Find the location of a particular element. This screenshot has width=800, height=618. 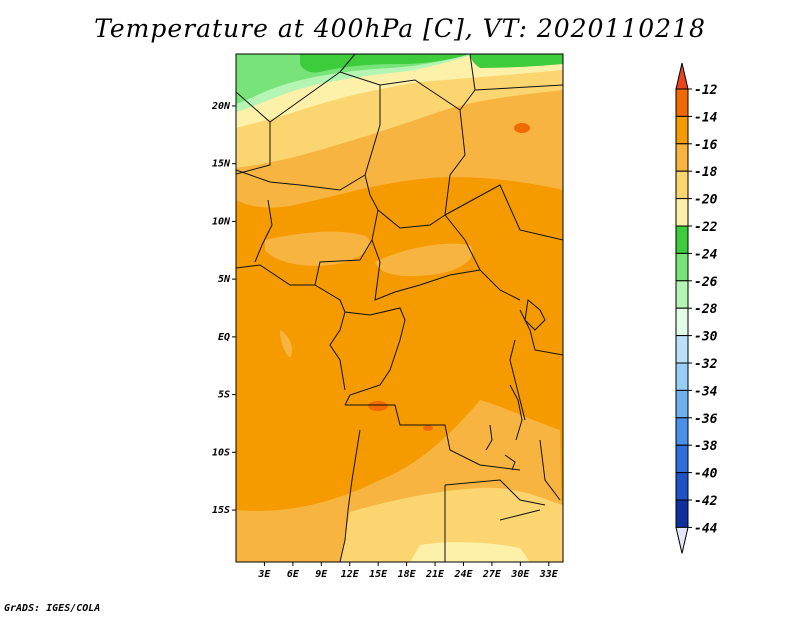

lat-tick-label: 5N is located at coordinates (224, 279).